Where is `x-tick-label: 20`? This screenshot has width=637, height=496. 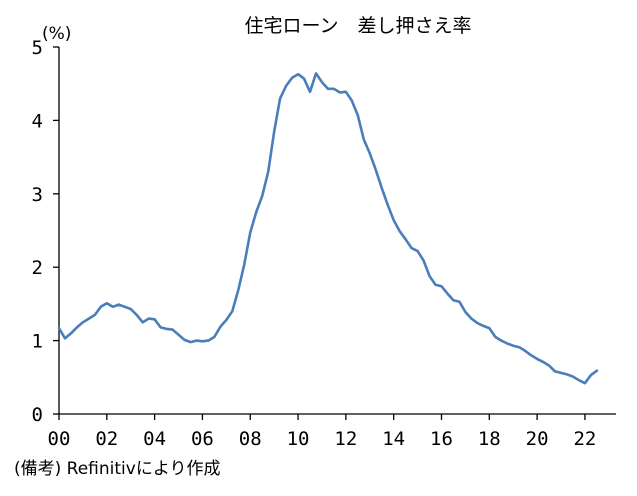 x-tick-label: 20 is located at coordinates (537, 439).